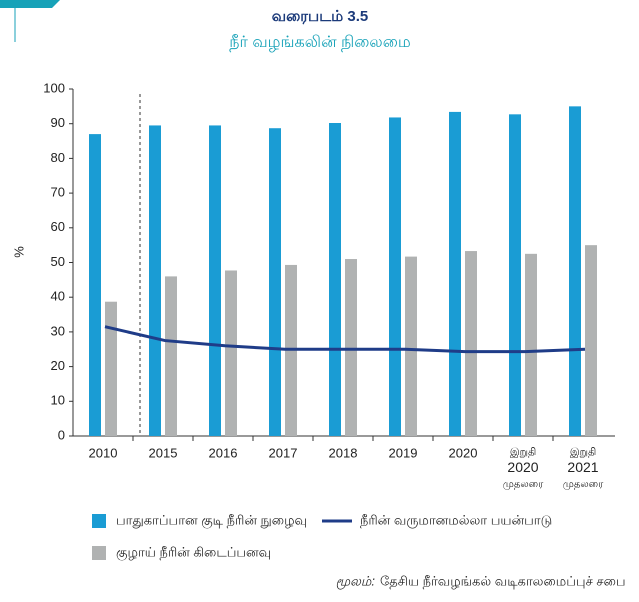 The height and width of the screenshot is (602, 639). I want to click on y-tick-label: 100, so click(54, 87).